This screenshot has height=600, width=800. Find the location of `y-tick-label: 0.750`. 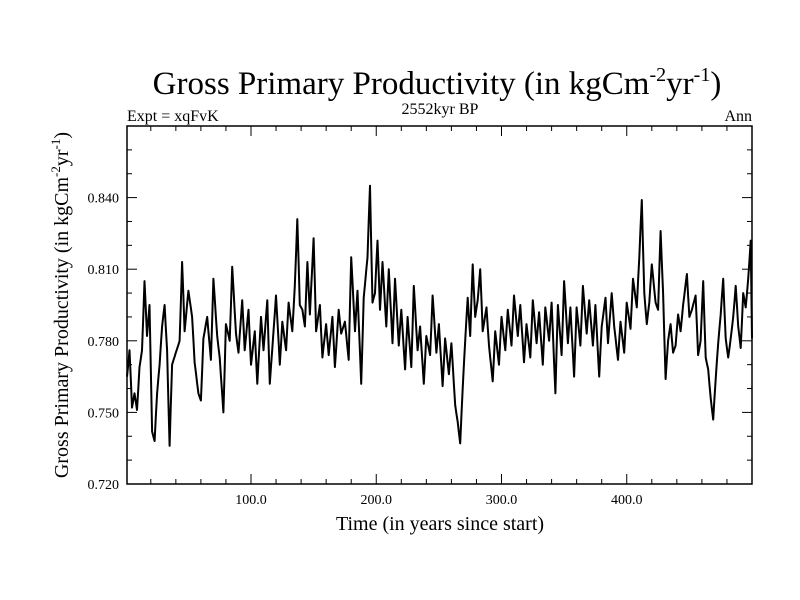

y-tick-label: 0.750 is located at coordinates (104, 413).